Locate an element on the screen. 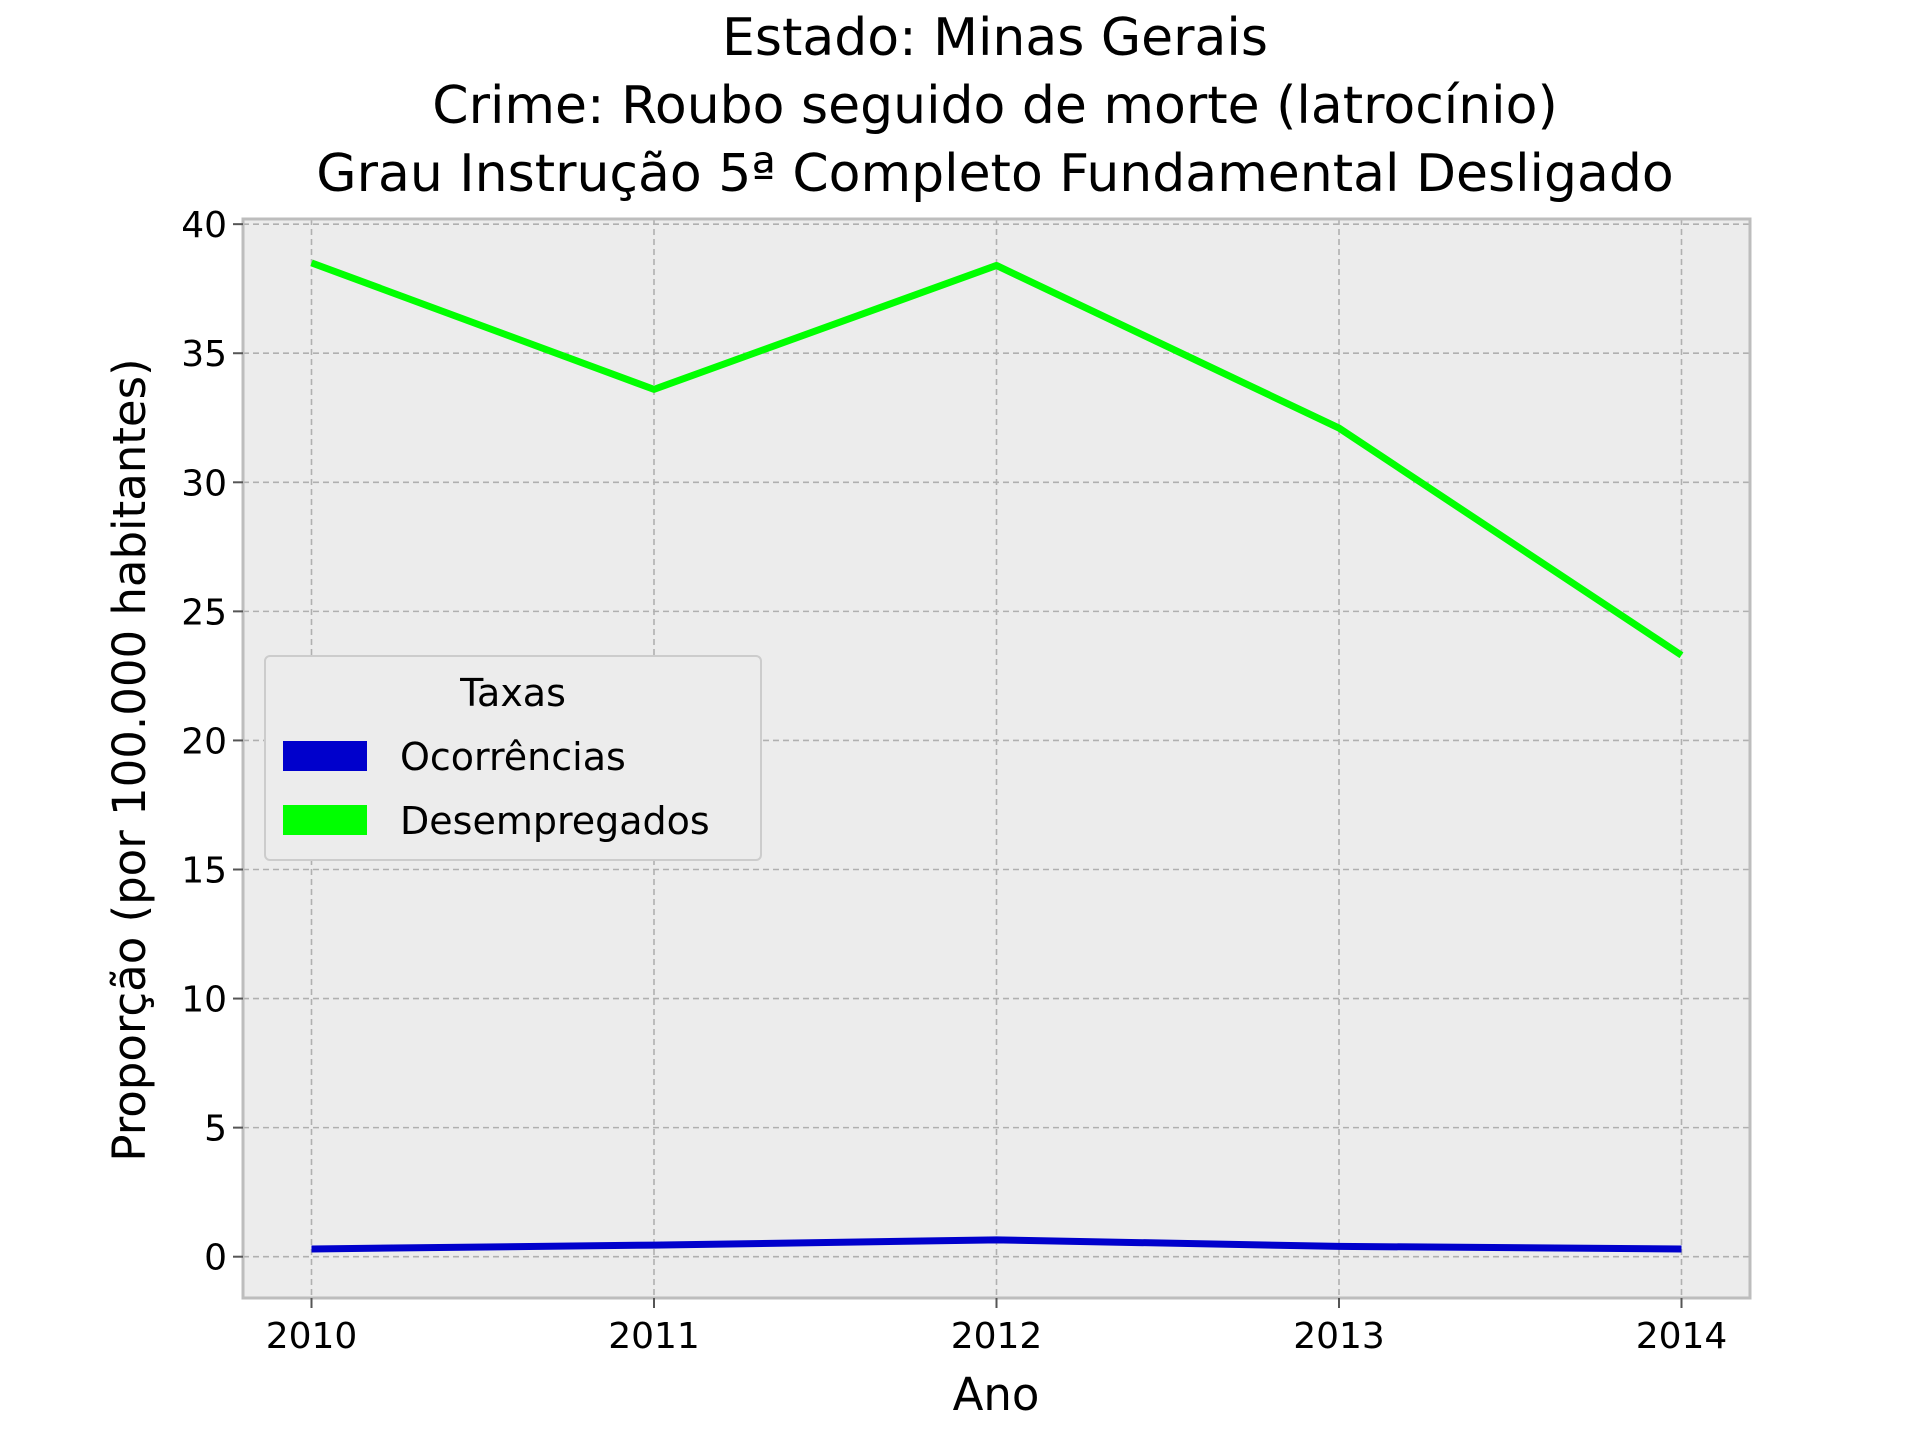 This screenshot has width=1920, height=1440. y-tick-label: 30 is located at coordinates (204, 483).